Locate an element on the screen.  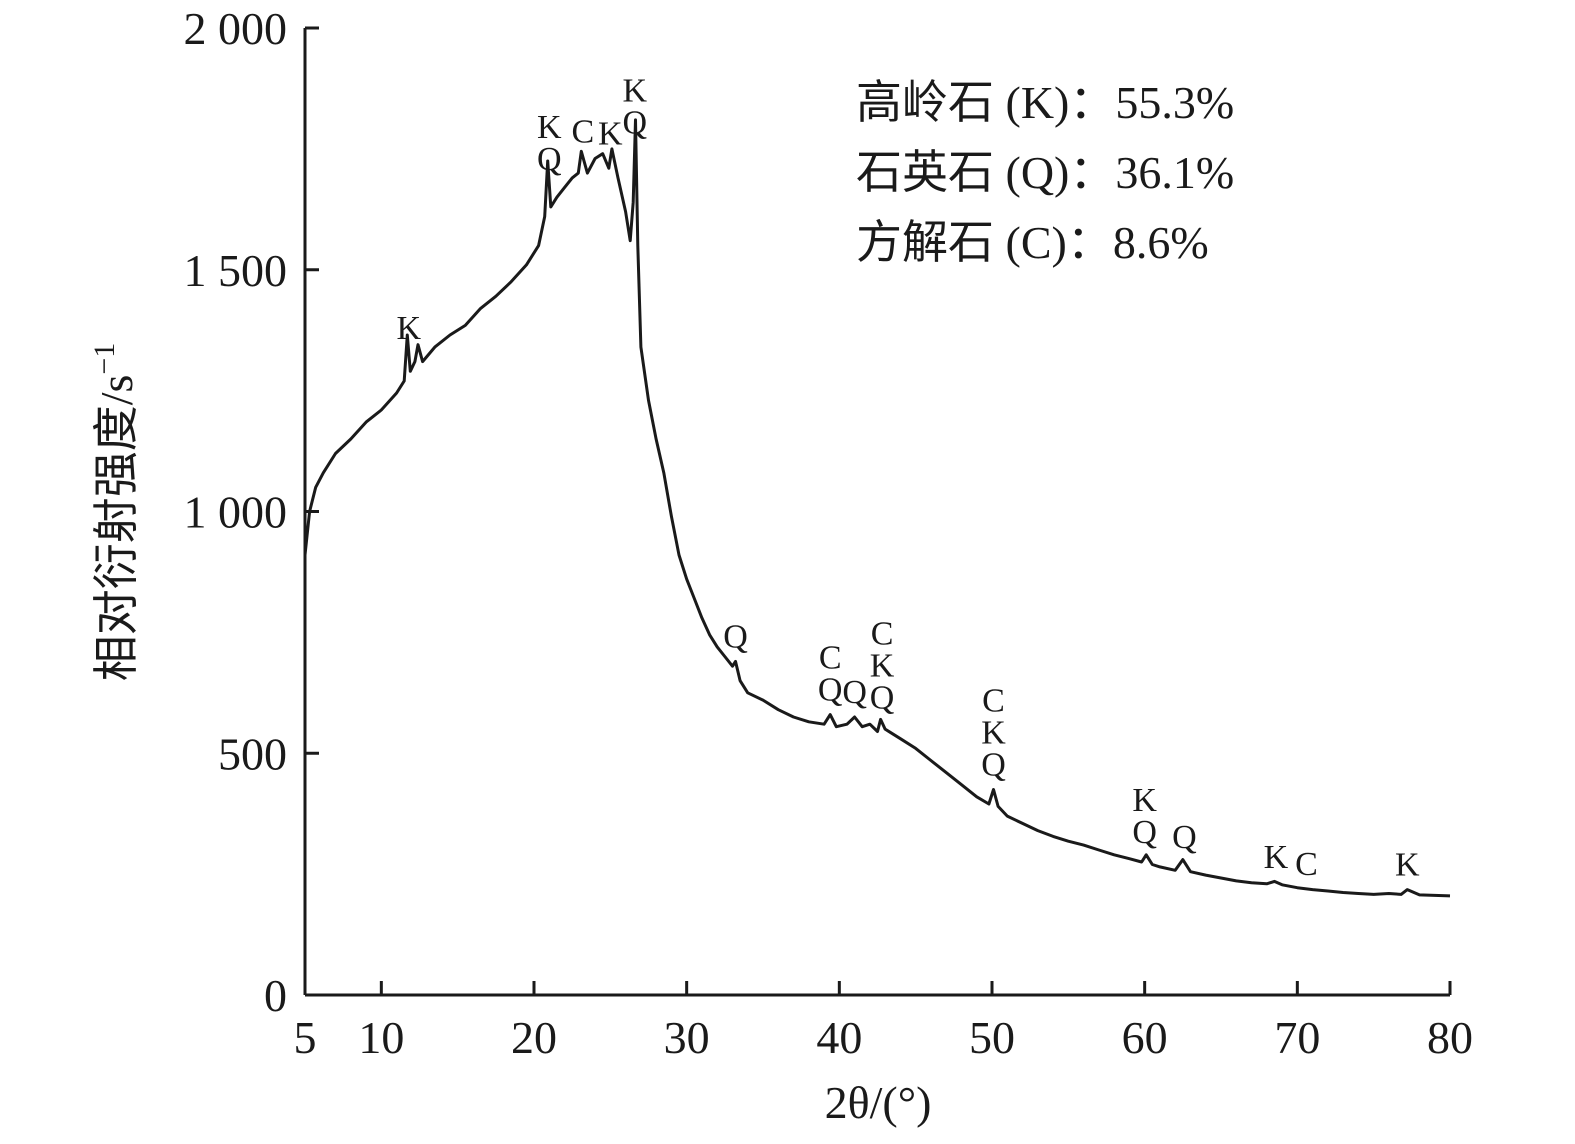
composition-legend: 高岭石 (K)：55.3% 石英石 (Q)：36.1% 方解石 (C)：8.6% is located at coordinates (1045, 172).